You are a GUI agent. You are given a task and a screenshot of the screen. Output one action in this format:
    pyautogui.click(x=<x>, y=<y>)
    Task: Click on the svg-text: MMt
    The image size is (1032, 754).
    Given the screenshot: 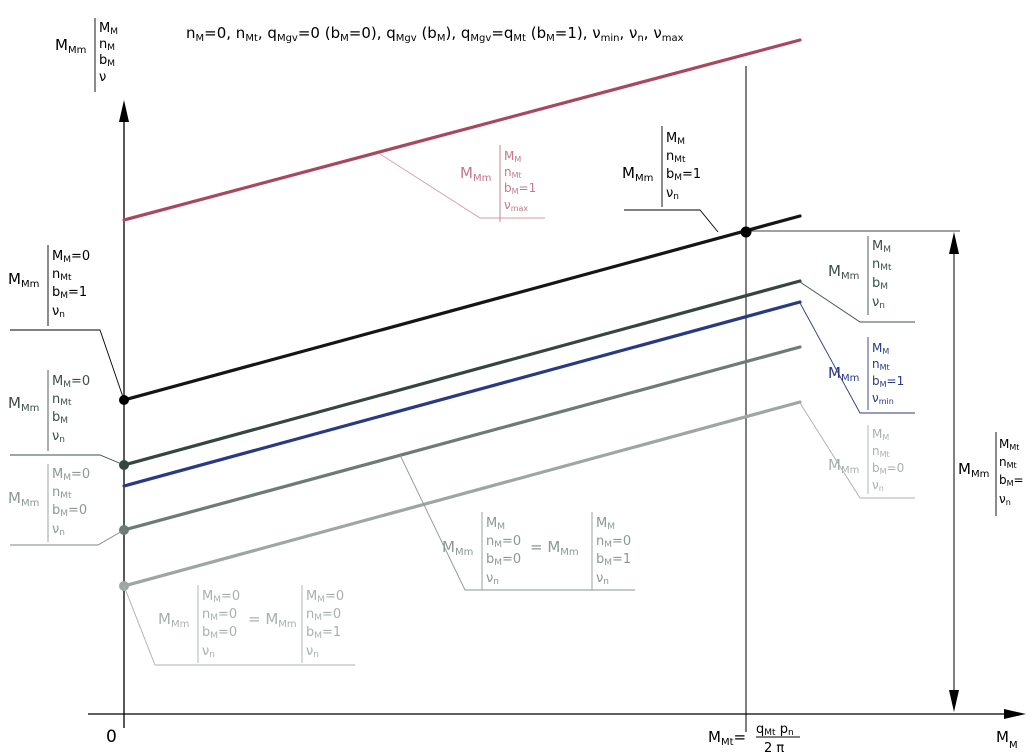 What is the action you would take?
    pyautogui.click(x=1009, y=444)
    